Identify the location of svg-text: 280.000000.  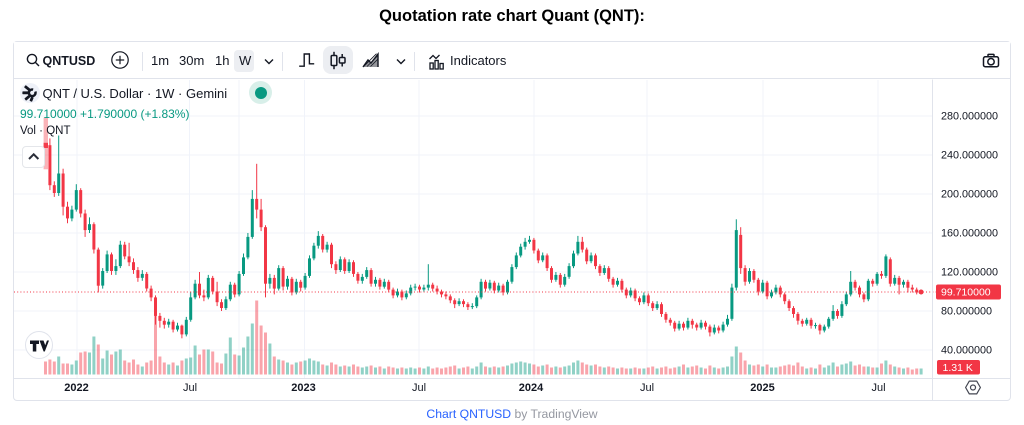
(969, 117).